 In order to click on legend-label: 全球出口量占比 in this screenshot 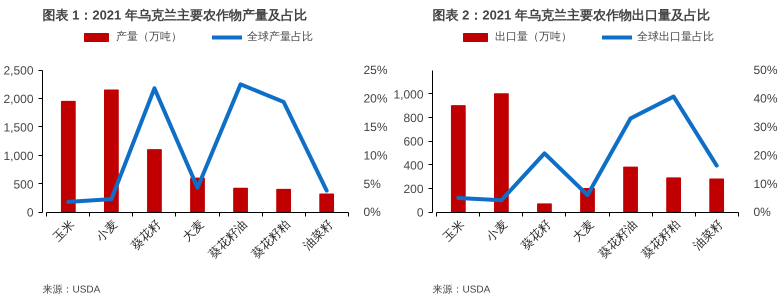, I will do `click(675, 37)`.